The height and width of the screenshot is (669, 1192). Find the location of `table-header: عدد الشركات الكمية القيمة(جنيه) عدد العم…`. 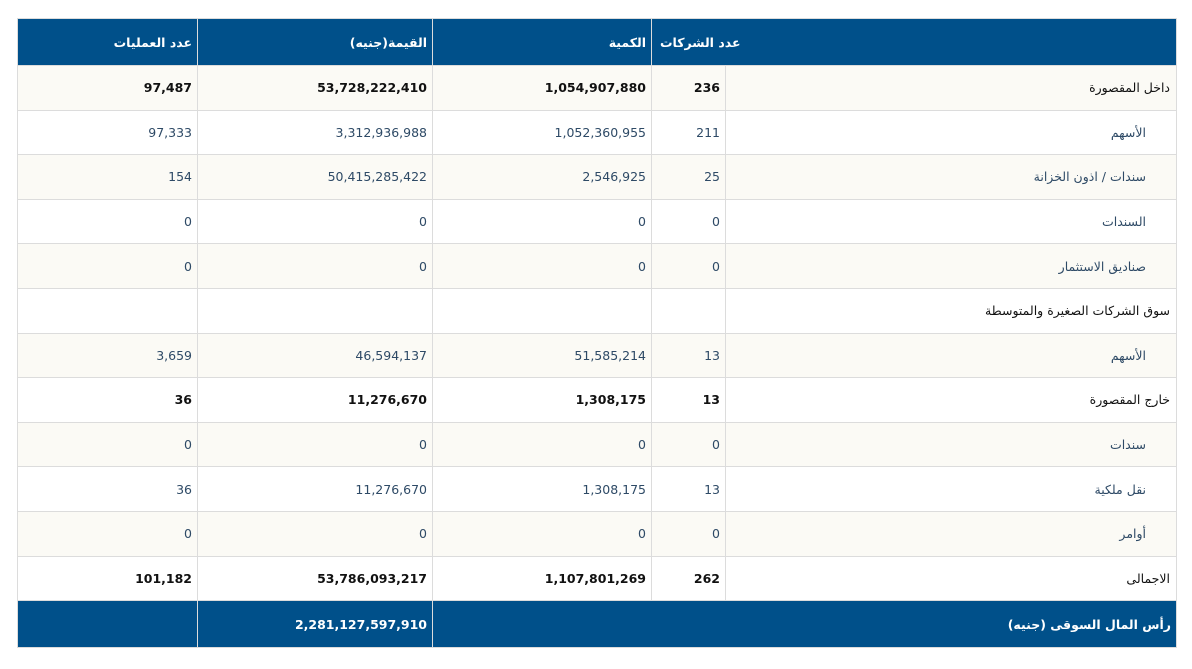

table-header: عدد الشركات الكمية القيمة(جنيه) عدد العم… is located at coordinates (597, 42).